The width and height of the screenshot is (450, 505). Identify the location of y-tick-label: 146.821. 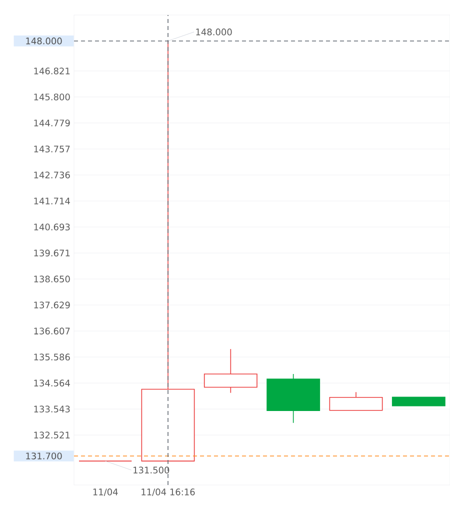
(52, 71).